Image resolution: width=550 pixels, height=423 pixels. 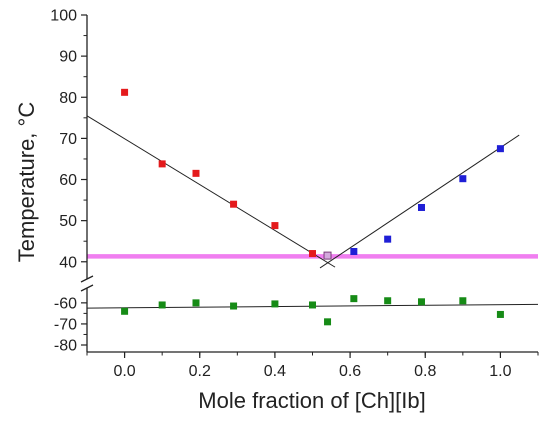 I want to click on x-tick-label: 1.0, so click(x=500, y=371).